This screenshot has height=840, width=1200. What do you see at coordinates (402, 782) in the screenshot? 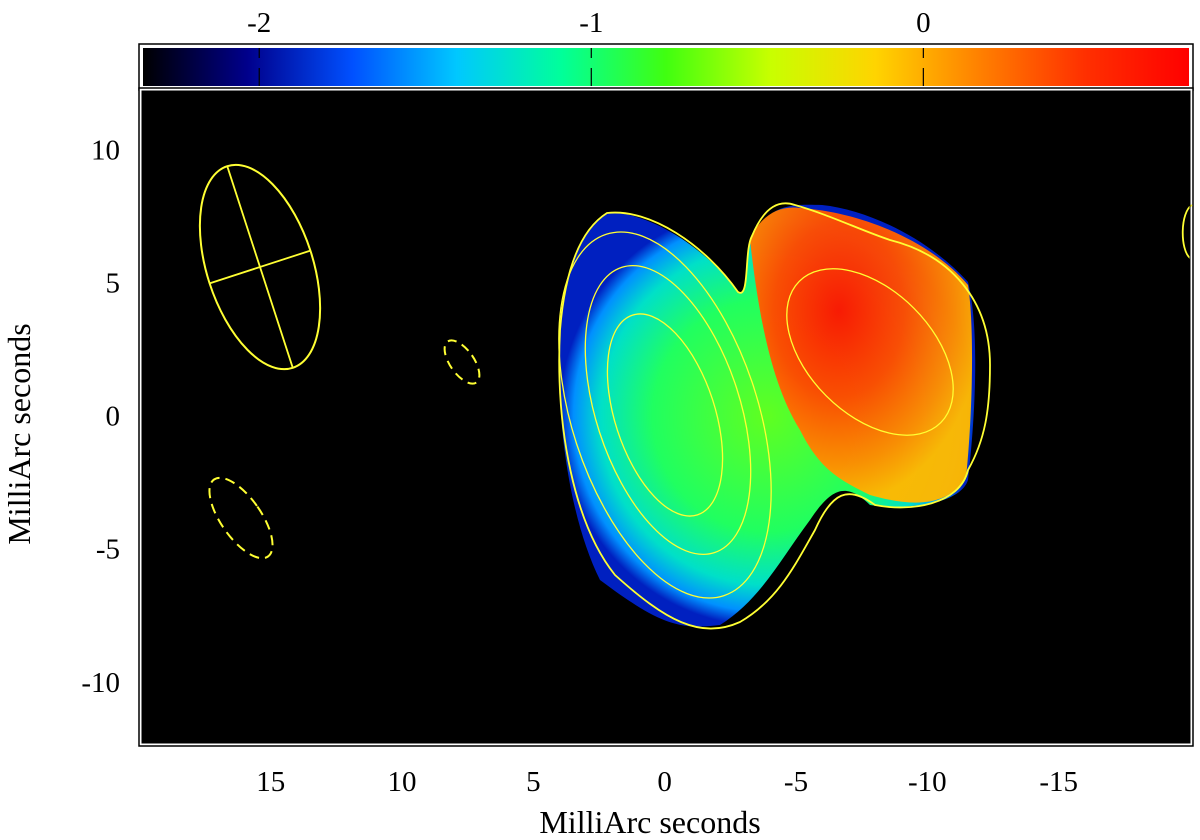
I see `x-tick-label: 10` at bounding box center [402, 782].